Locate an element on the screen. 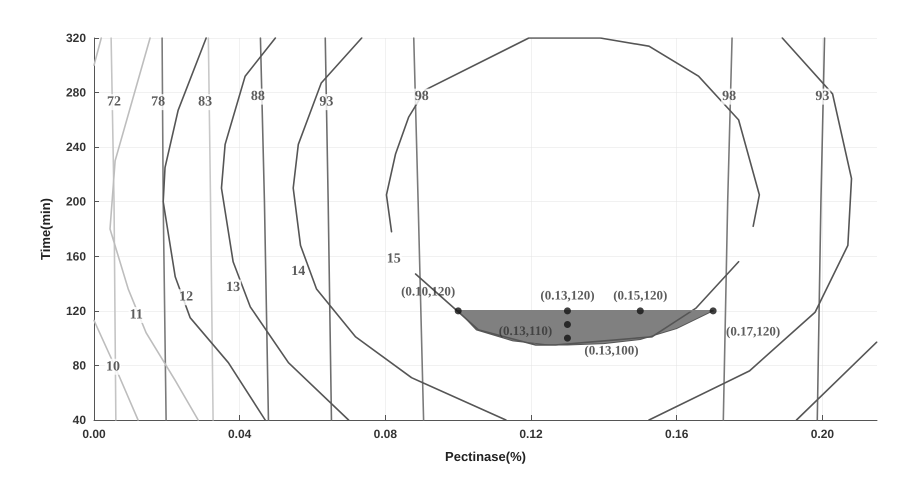 This screenshot has width=897, height=491. annotation: 11 is located at coordinates (136, 314).